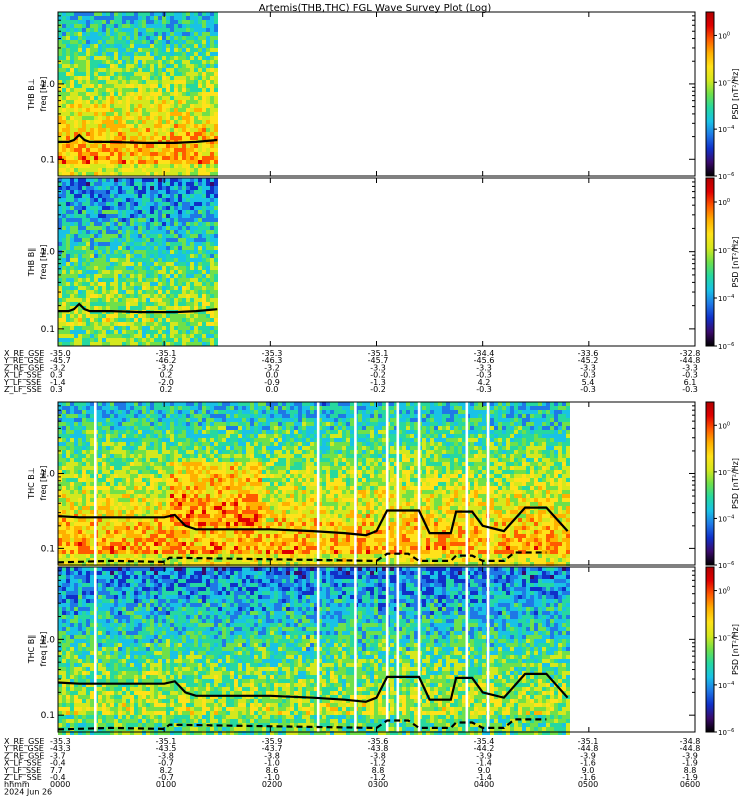  Describe the element at coordinates (272, 770) in the screenshot. I see `orbit-row-value: 8.6` at that location.